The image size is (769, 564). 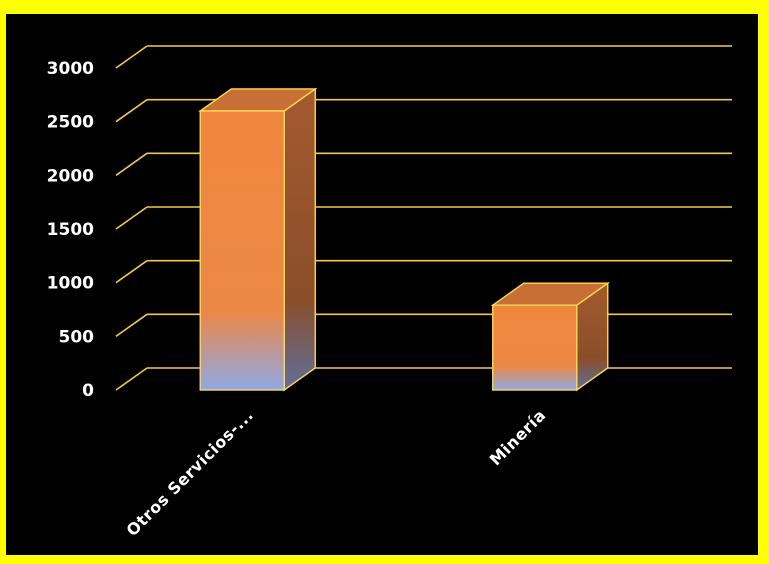 I want to click on y-tick-label: 1000, so click(x=70, y=284).